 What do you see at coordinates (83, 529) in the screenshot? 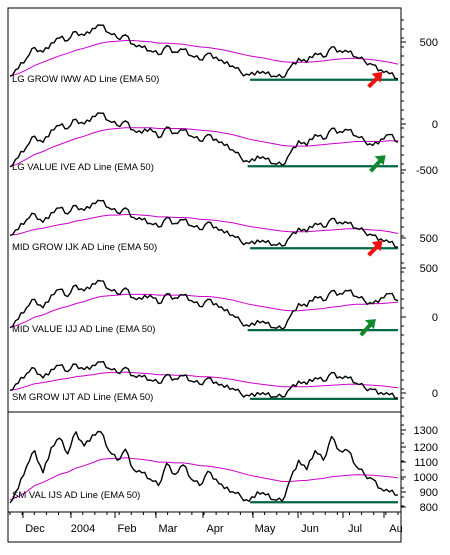
I see `x-tick-label: 2004` at bounding box center [83, 529].